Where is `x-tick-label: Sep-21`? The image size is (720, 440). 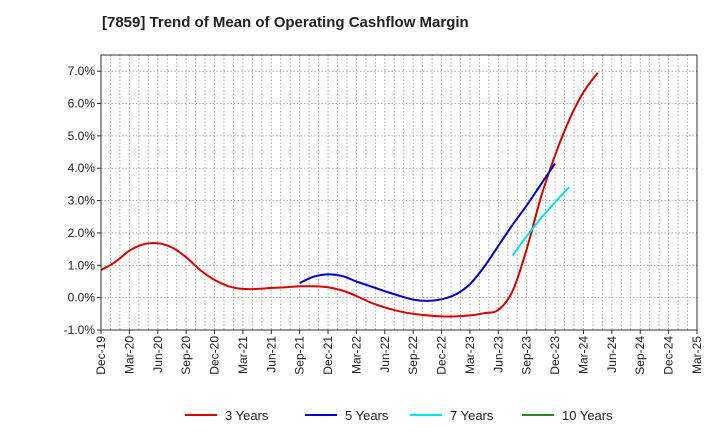
x-tick-label: Sep-21 is located at coordinates (300, 355).